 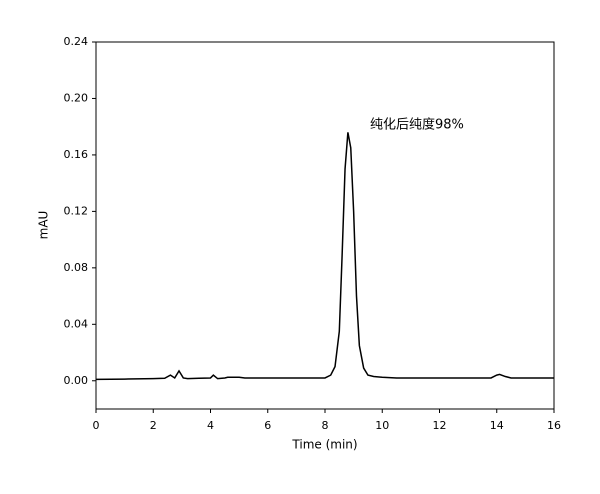 I want to click on x-tick-label: 2, so click(x=153, y=425).